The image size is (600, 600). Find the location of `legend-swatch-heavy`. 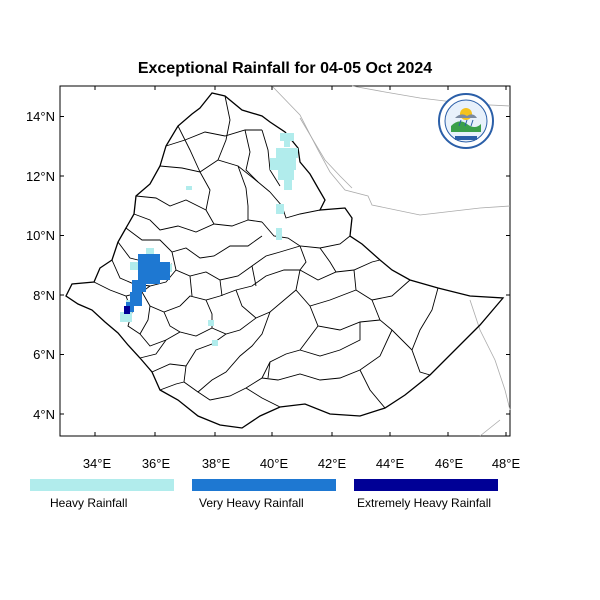

legend-swatch-heavy is located at coordinates (102, 485).